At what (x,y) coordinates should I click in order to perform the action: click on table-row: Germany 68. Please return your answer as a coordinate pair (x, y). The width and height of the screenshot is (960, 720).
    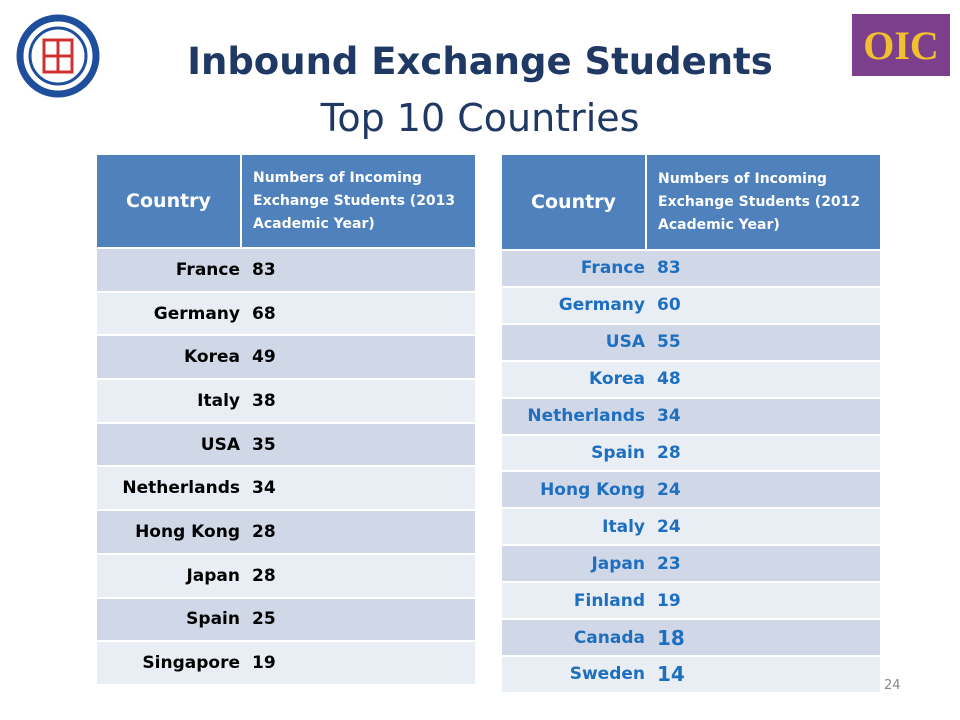
    Looking at the image, I should click on (286, 312).